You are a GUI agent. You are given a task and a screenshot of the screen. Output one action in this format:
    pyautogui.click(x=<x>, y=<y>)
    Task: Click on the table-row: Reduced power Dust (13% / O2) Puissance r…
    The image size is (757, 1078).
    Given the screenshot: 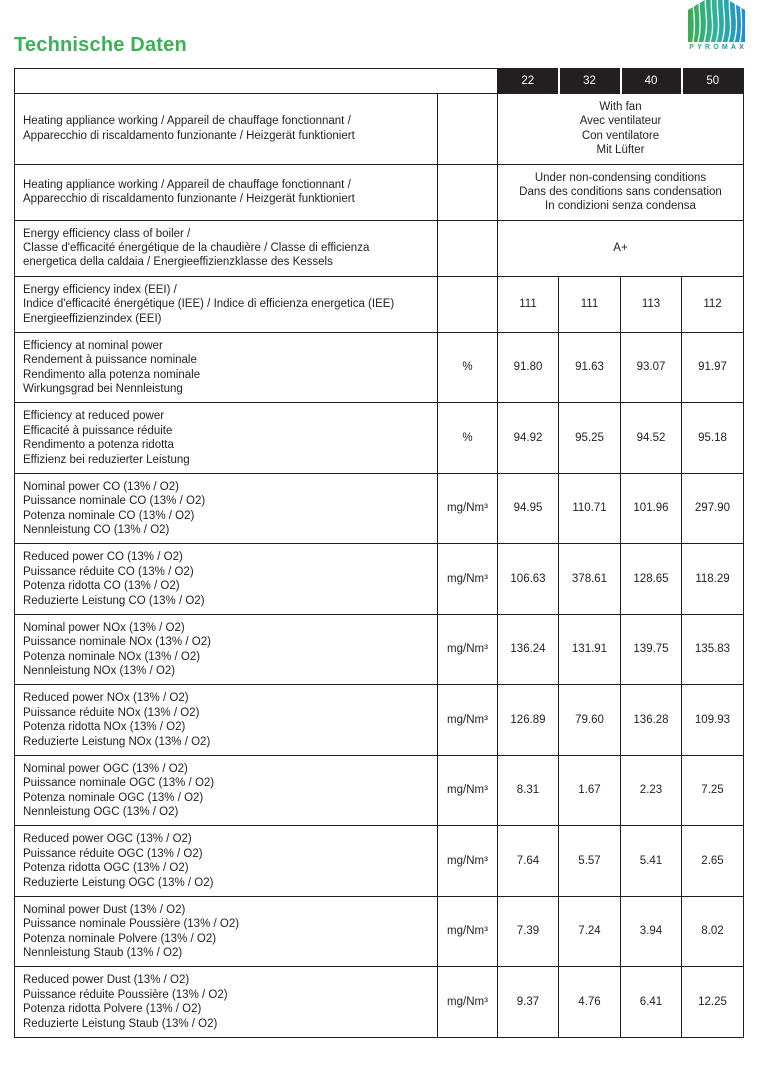 What is the action you would take?
    pyautogui.click(x=379, y=1002)
    